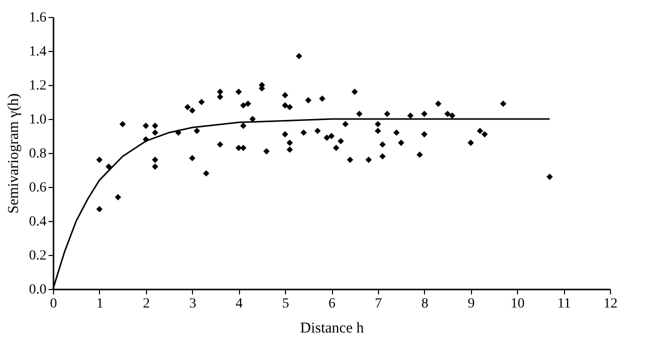 The height and width of the screenshot is (354, 649). Describe the element at coordinates (37, 86) in the screenshot. I see `y-tick-label: 1.2` at that location.